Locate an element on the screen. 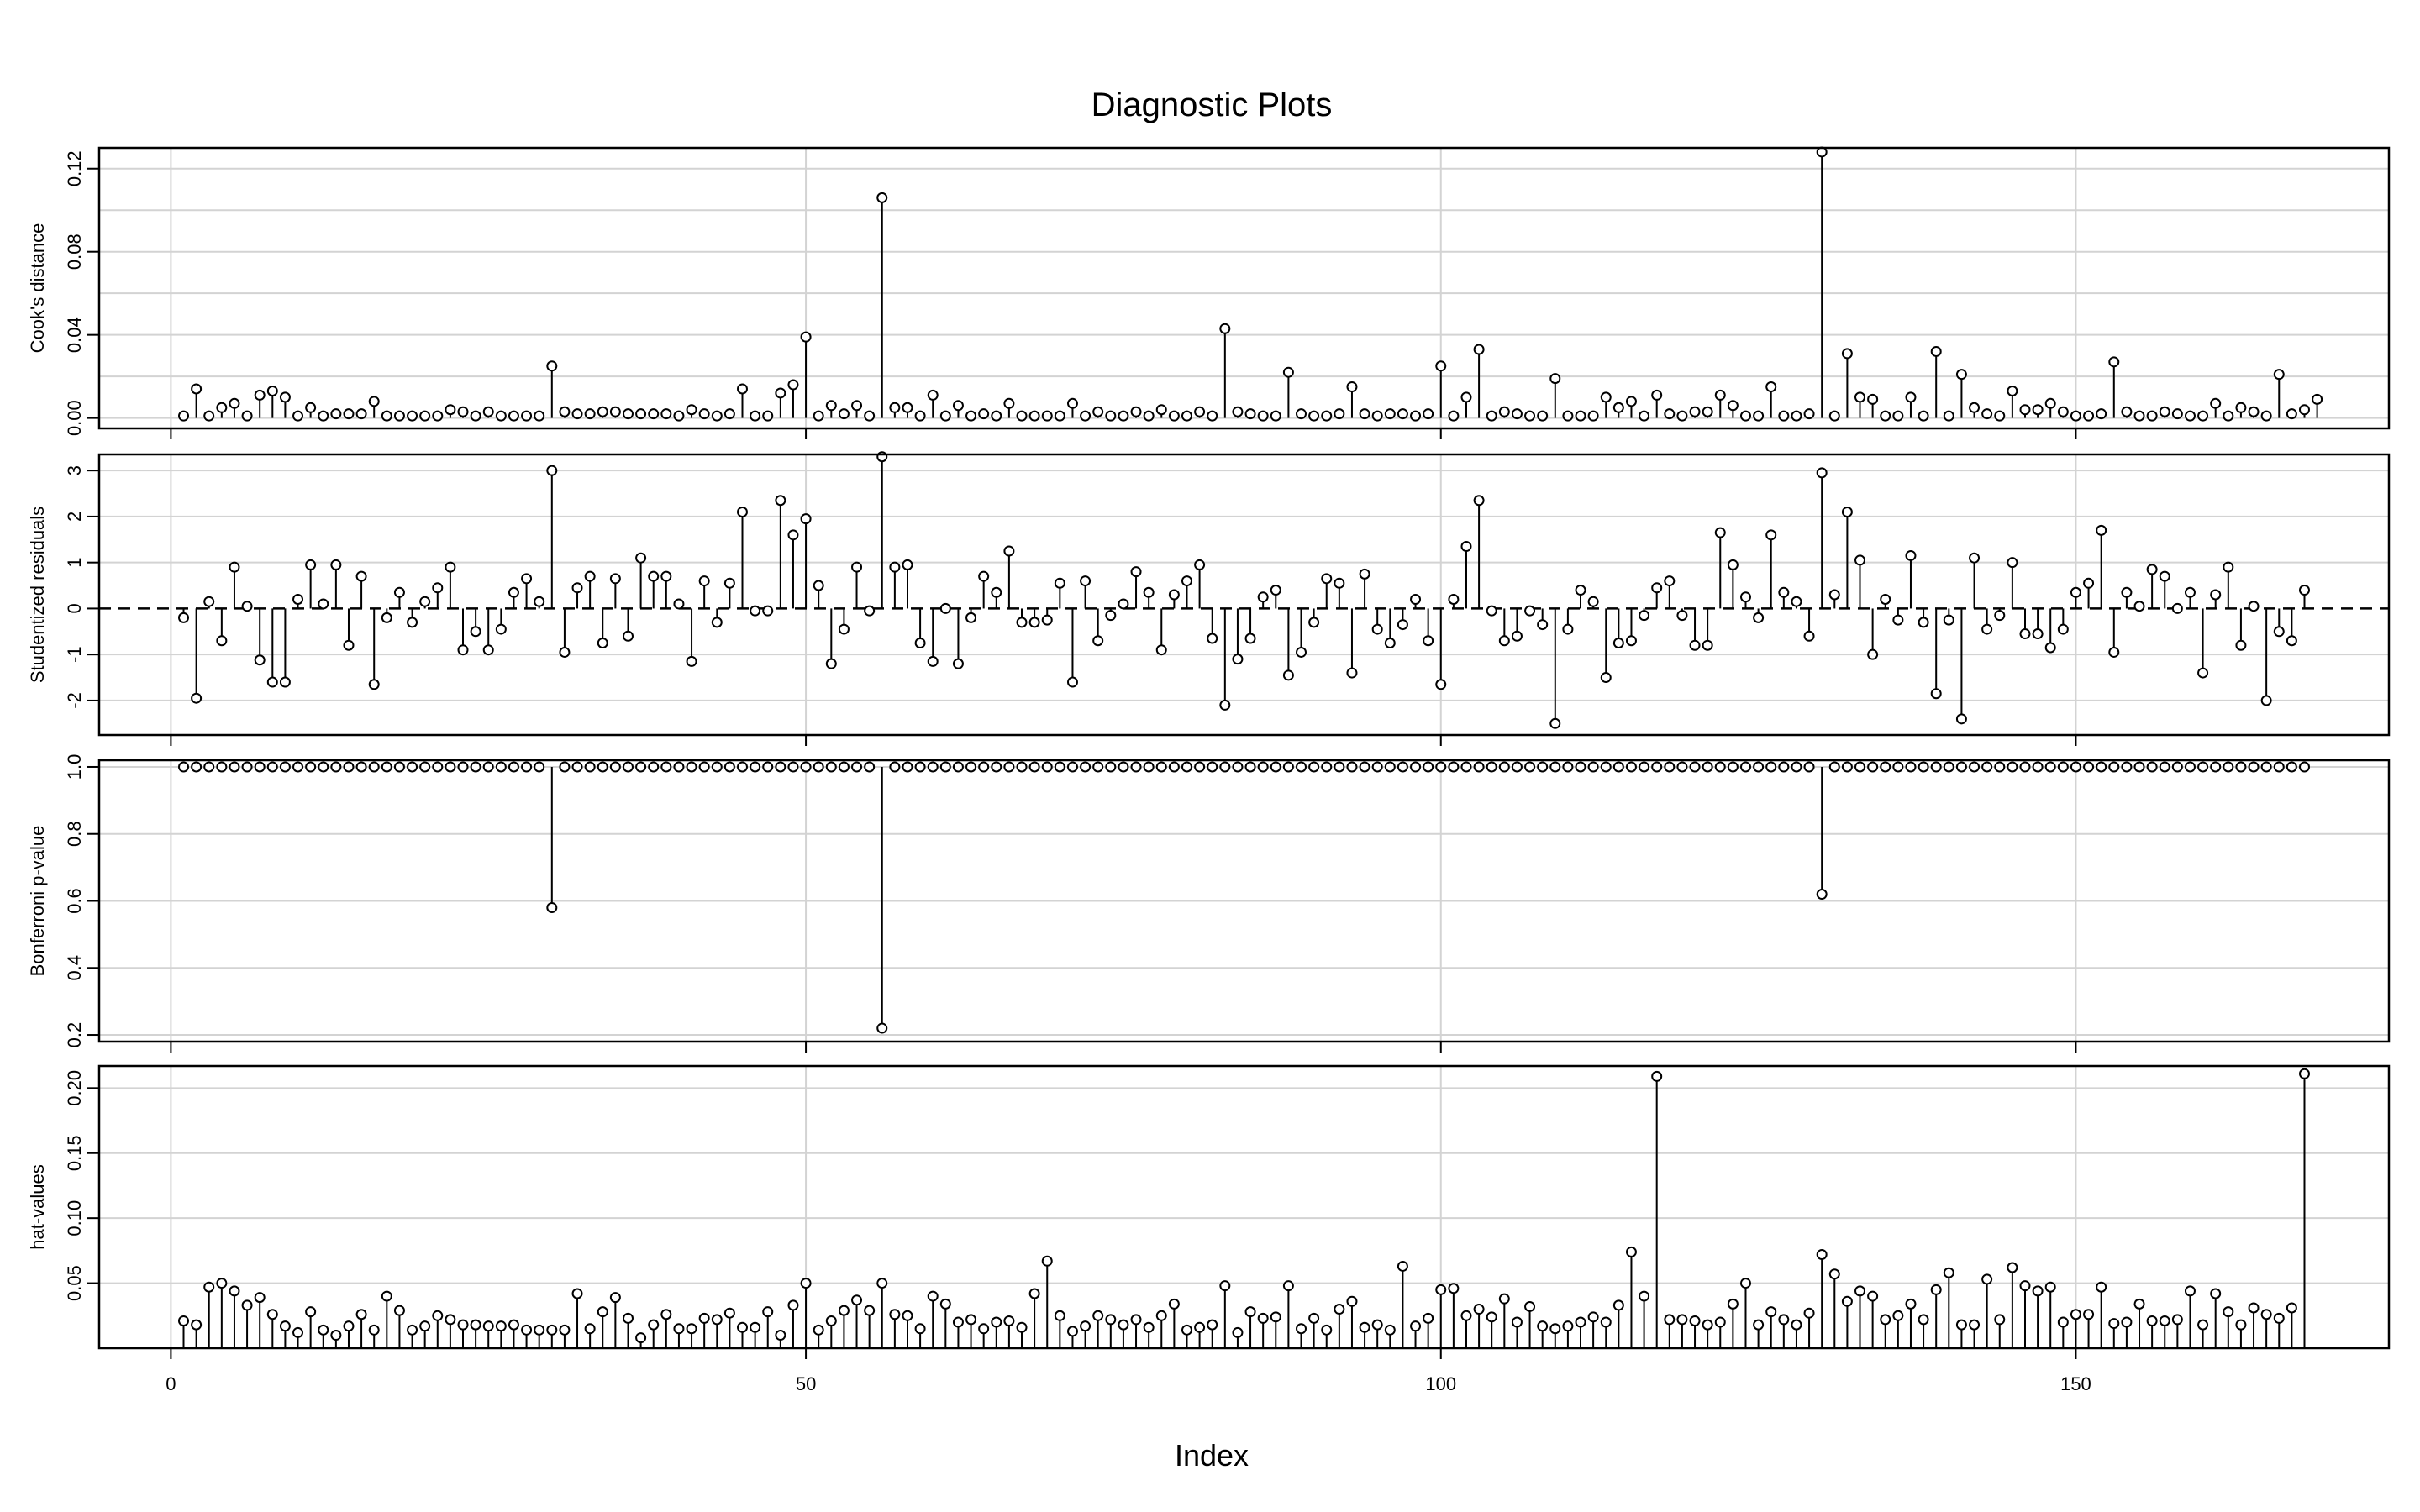  y-tick-label: 0.10 is located at coordinates (75, 1218).